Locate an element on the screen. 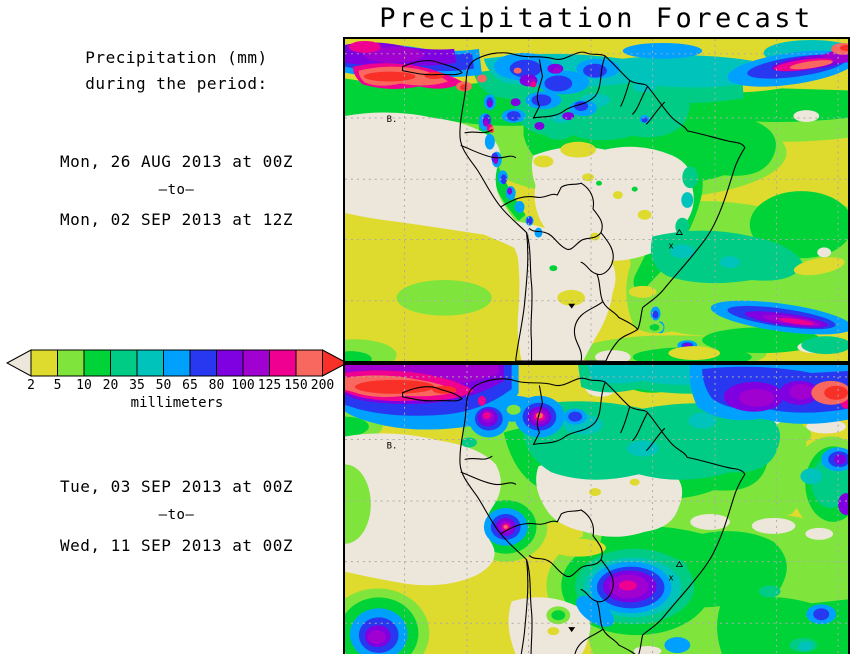  period2-end: Wed, 11 SEP 2013 at 00Z is located at coordinates (176, 545).